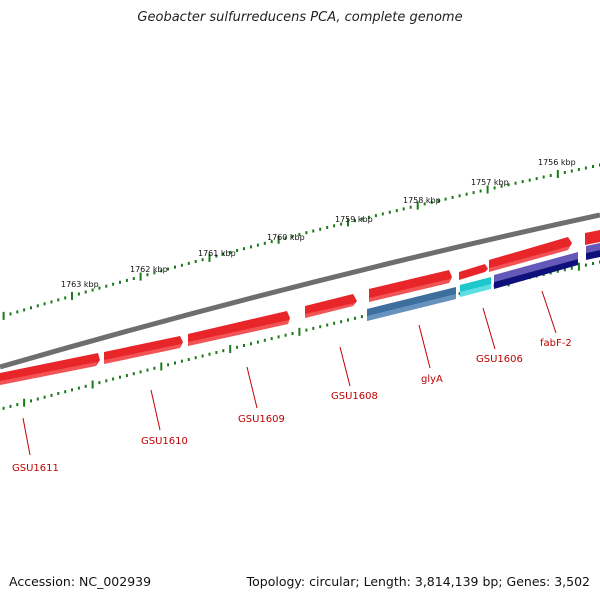  I want to click on gene-bar-edge-navy, so click(593, 255).